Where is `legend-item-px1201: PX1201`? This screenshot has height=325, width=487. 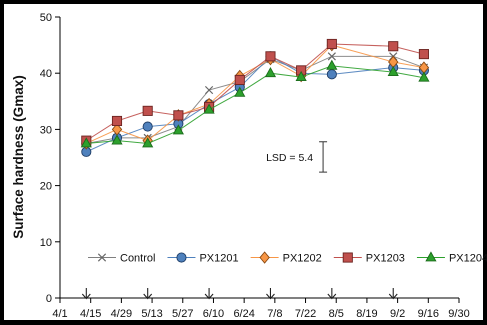
legend-item-px1201: PX1201 is located at coordinates (203, 258).